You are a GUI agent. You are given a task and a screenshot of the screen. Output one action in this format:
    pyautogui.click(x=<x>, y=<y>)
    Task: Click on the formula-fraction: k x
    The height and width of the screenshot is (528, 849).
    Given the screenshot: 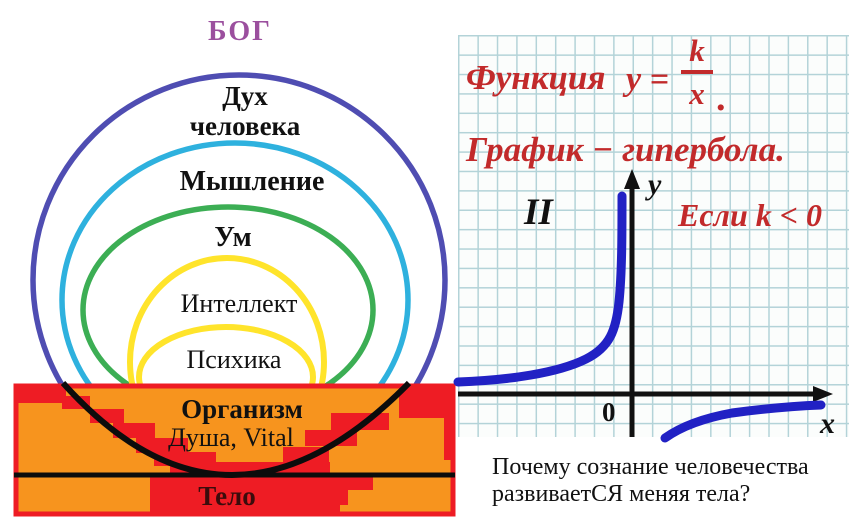 What is the action you would take?
    pyautogui.click(x=697, y=72)
    